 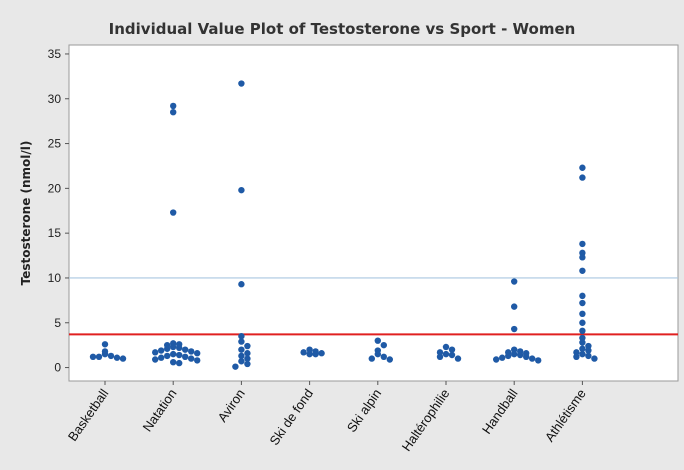 I want to click on y-tick-label: 25, so click(x=55, y=144).